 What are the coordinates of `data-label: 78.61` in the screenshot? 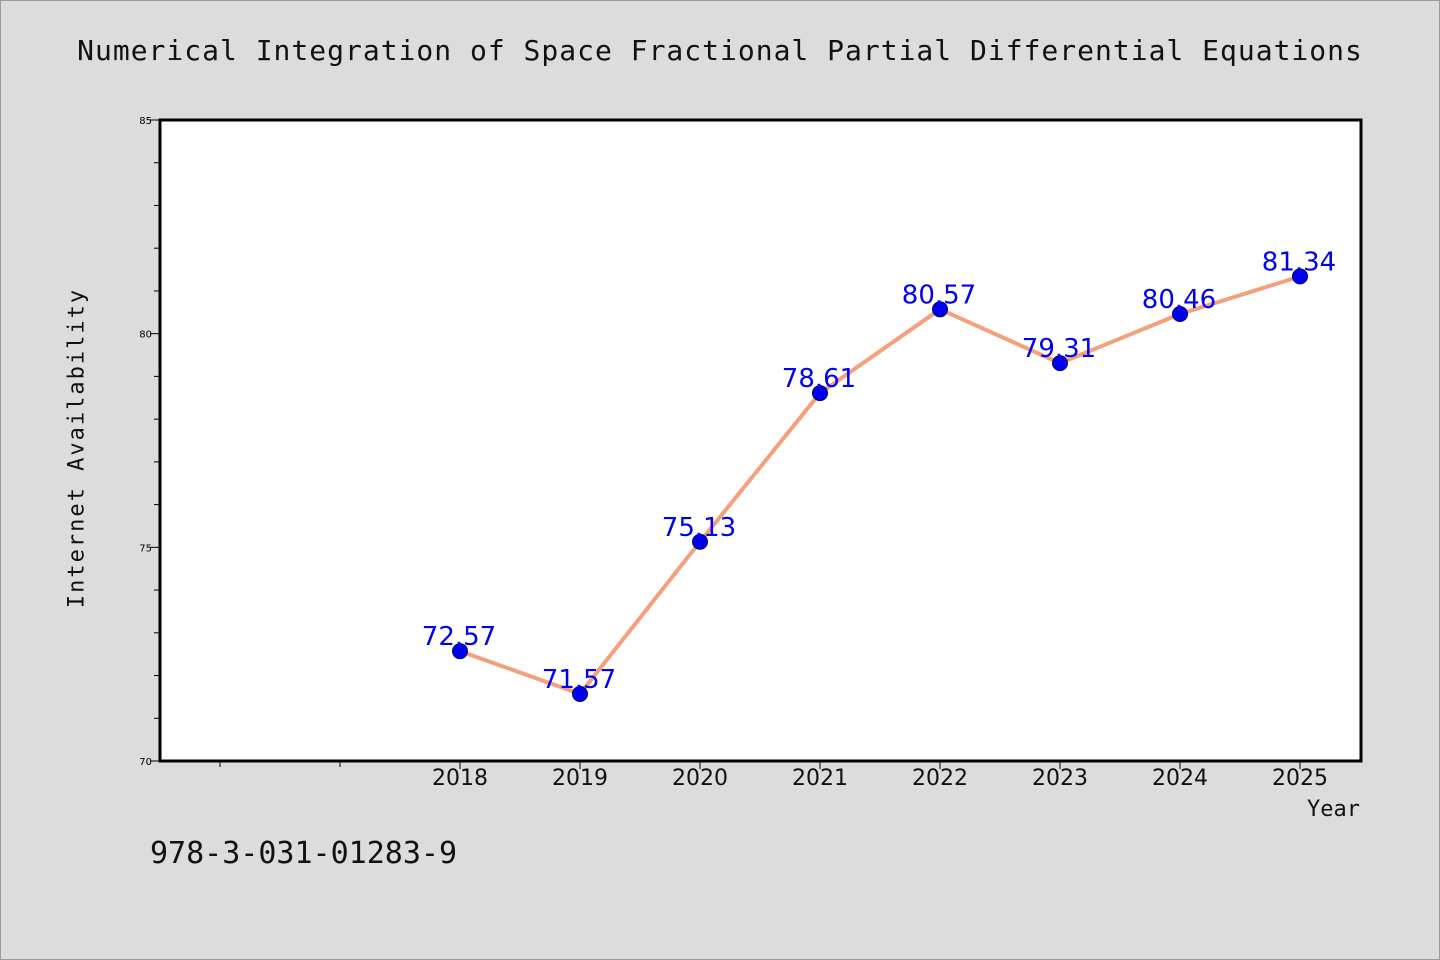 It's located at (819, 379).